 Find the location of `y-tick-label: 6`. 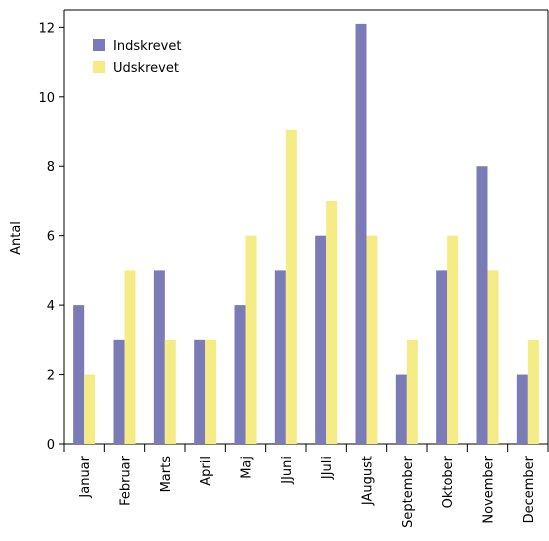

y-tick-label: 6 is located at coordinates (51, 237).